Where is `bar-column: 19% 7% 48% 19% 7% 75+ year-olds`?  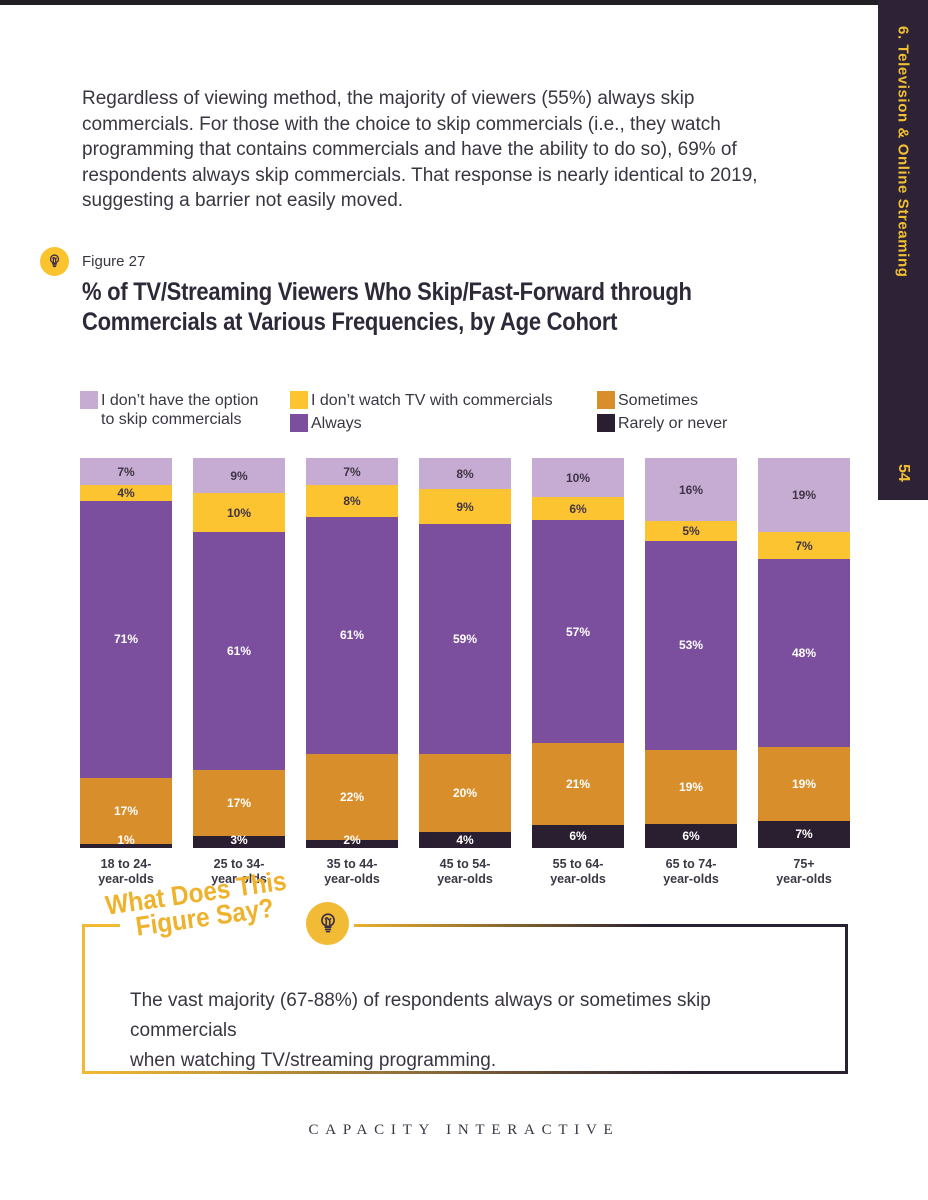 bar-column: 19% 7% 48% 19% 7% 75+ year-olds is located at coordinates (804, 672).